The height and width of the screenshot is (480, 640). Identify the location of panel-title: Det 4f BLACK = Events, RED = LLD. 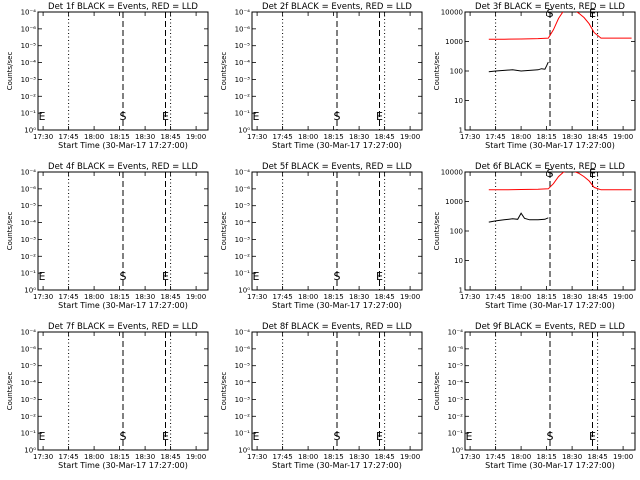
(123, 167).